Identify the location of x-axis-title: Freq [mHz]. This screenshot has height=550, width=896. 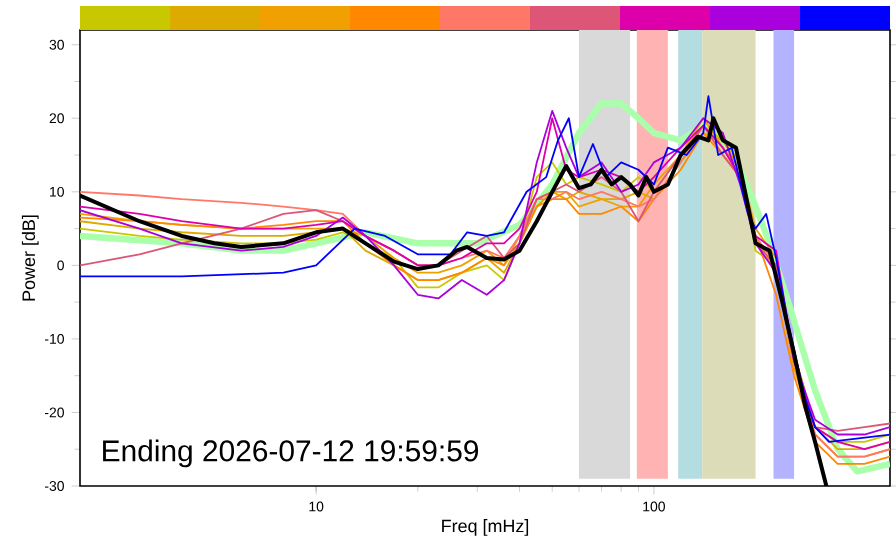
(485, 527).